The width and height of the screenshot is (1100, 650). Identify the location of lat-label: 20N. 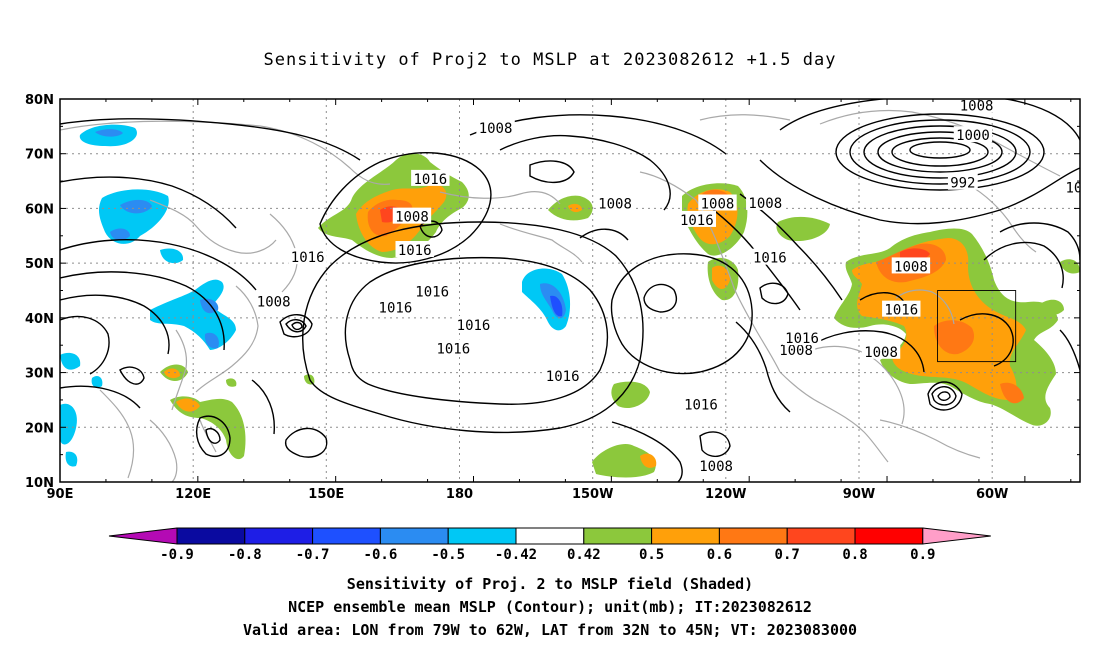
(39, 428).